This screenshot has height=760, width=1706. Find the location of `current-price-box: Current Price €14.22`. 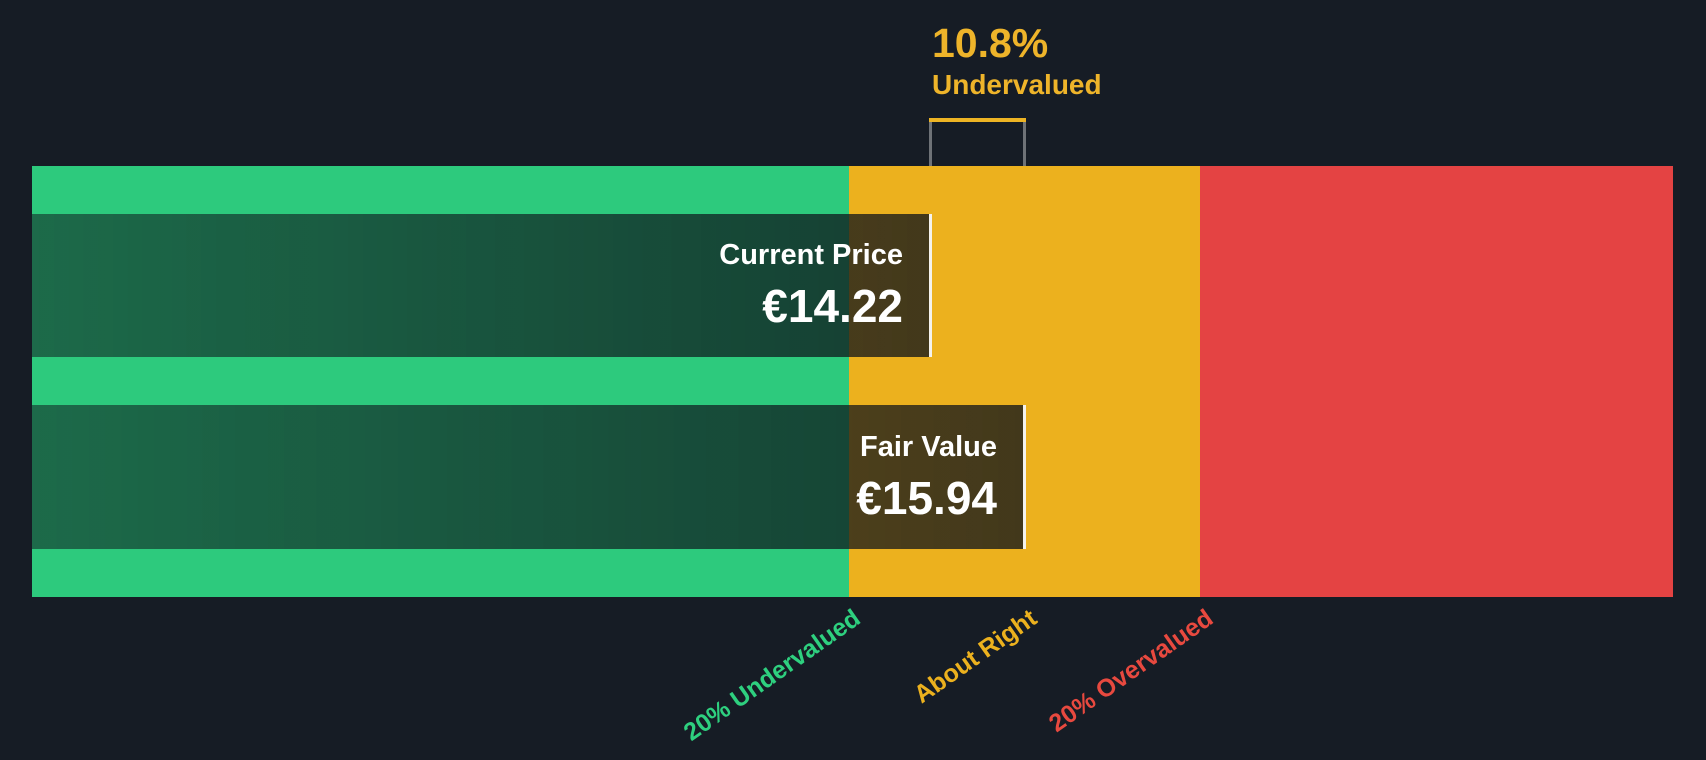

current-price-box: Current Price €14.22 is located at coordinates (482, 285).